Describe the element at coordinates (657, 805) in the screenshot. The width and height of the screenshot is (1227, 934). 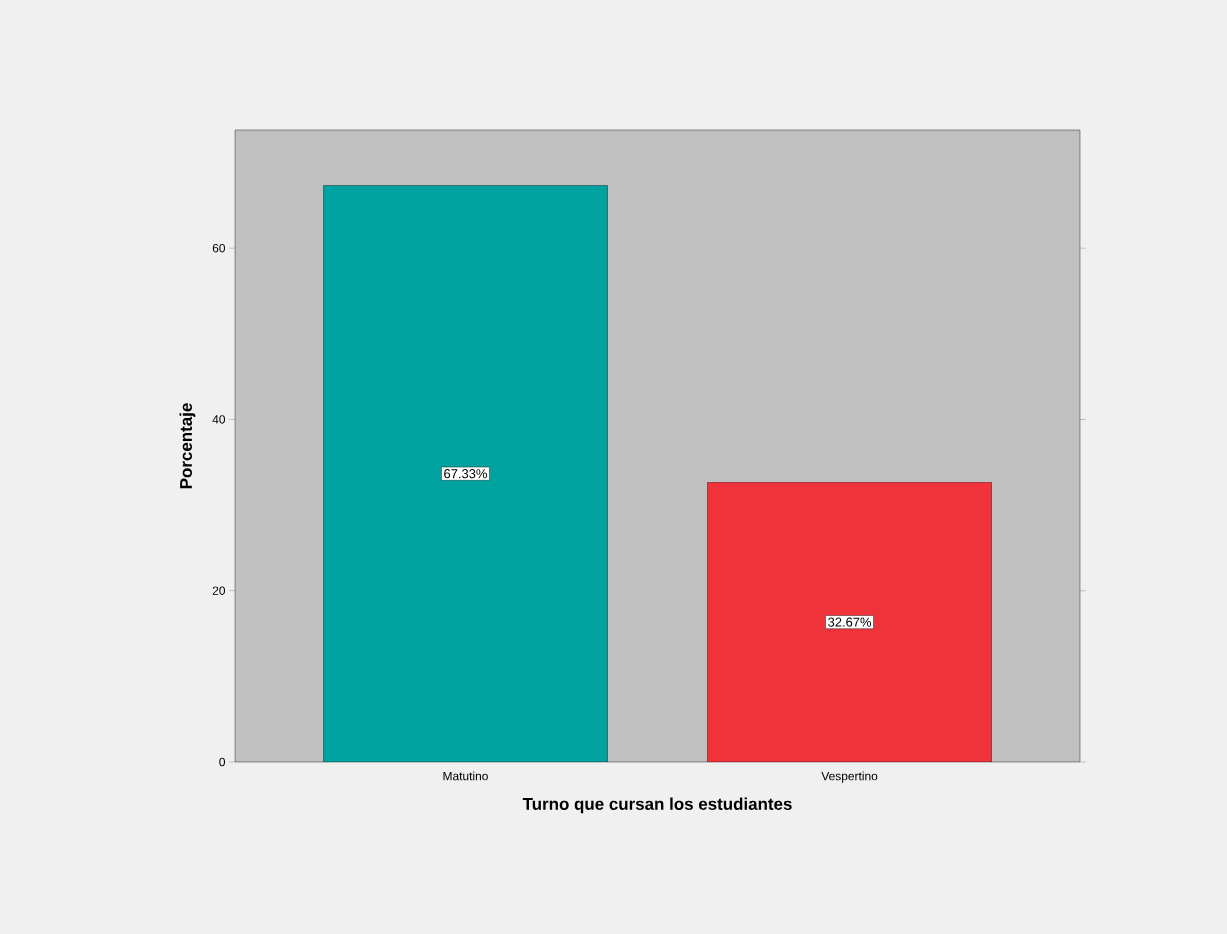
I see `x-axis-title: Turno que cursan los estudiantes` at that location.